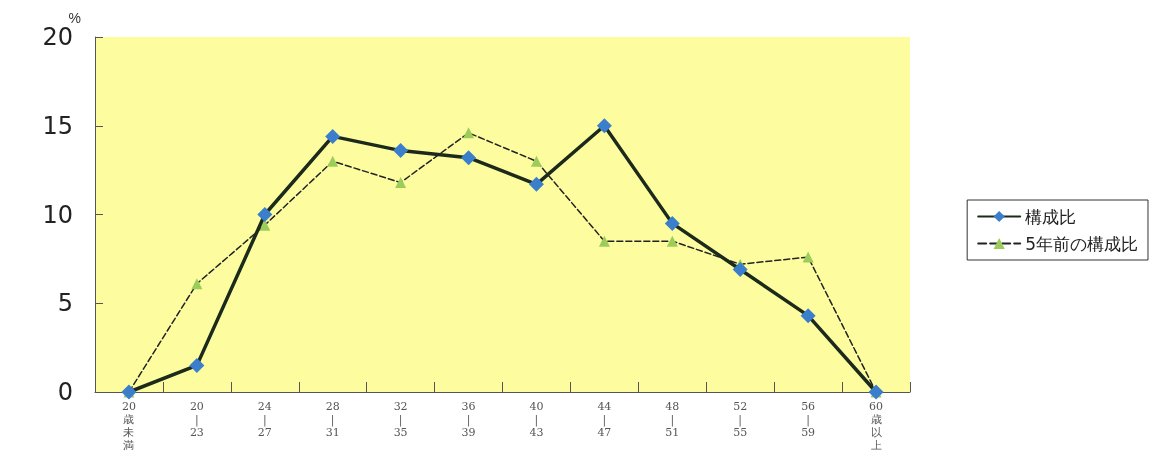  What do you see at coordinates (468, 419) in the screenshot?
I see `x-tick-label: 36|39` at bounding box center [468, 419].